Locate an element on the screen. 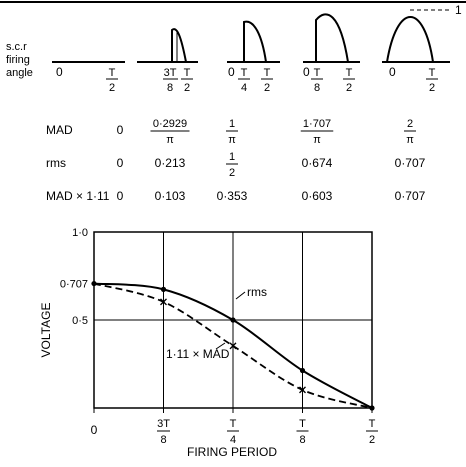 The image size is (466, 467). waveform-0: 0 T 2 is located at coordinates (88, 77).